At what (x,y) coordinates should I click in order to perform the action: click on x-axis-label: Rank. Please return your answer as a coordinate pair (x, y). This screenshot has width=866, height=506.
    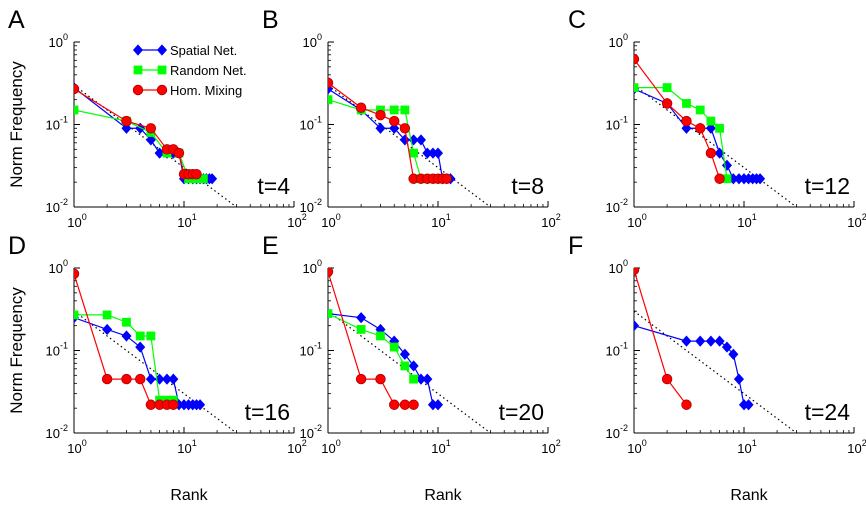
    Looking at the image, I should click on (749, 495).